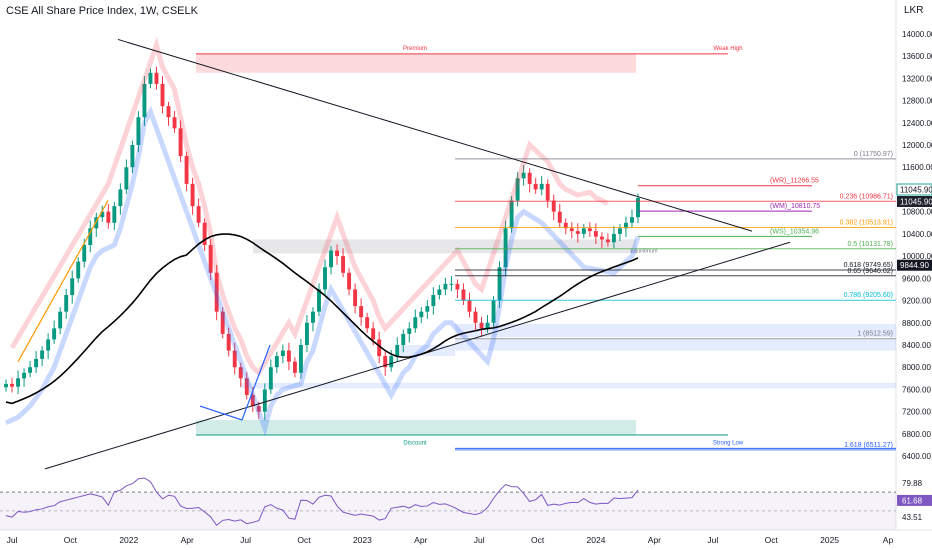 Image resolution: width=932 pixels, height=550 pixels. I want to click on currency-label: LKR, so click(914, 10).